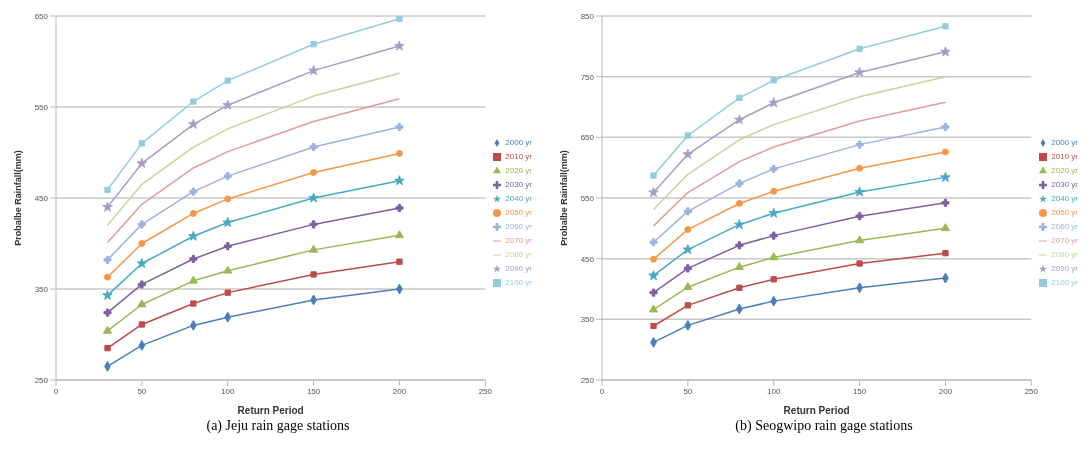 This screenshot has height=465, width=1091. Describe the element at coordinates (1064, 198) in the screenshot. I see `legend-label: 2040 yr` at that location.